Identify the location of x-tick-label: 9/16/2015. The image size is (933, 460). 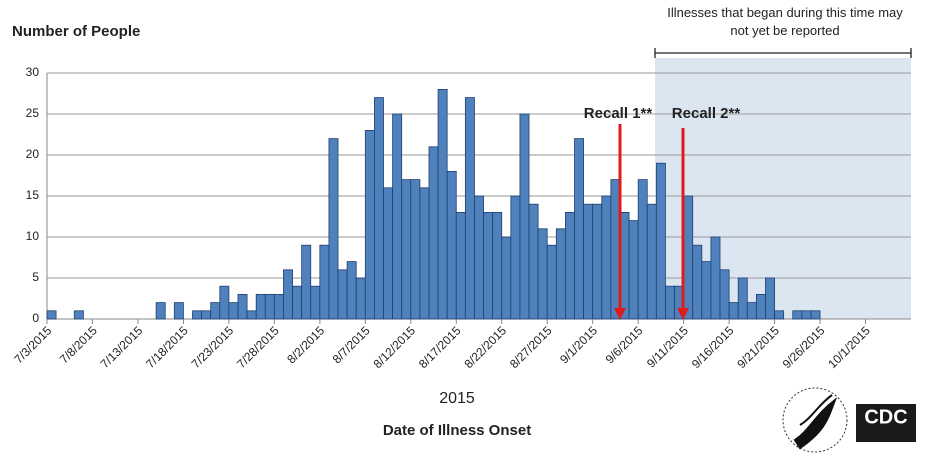
(713, 347).